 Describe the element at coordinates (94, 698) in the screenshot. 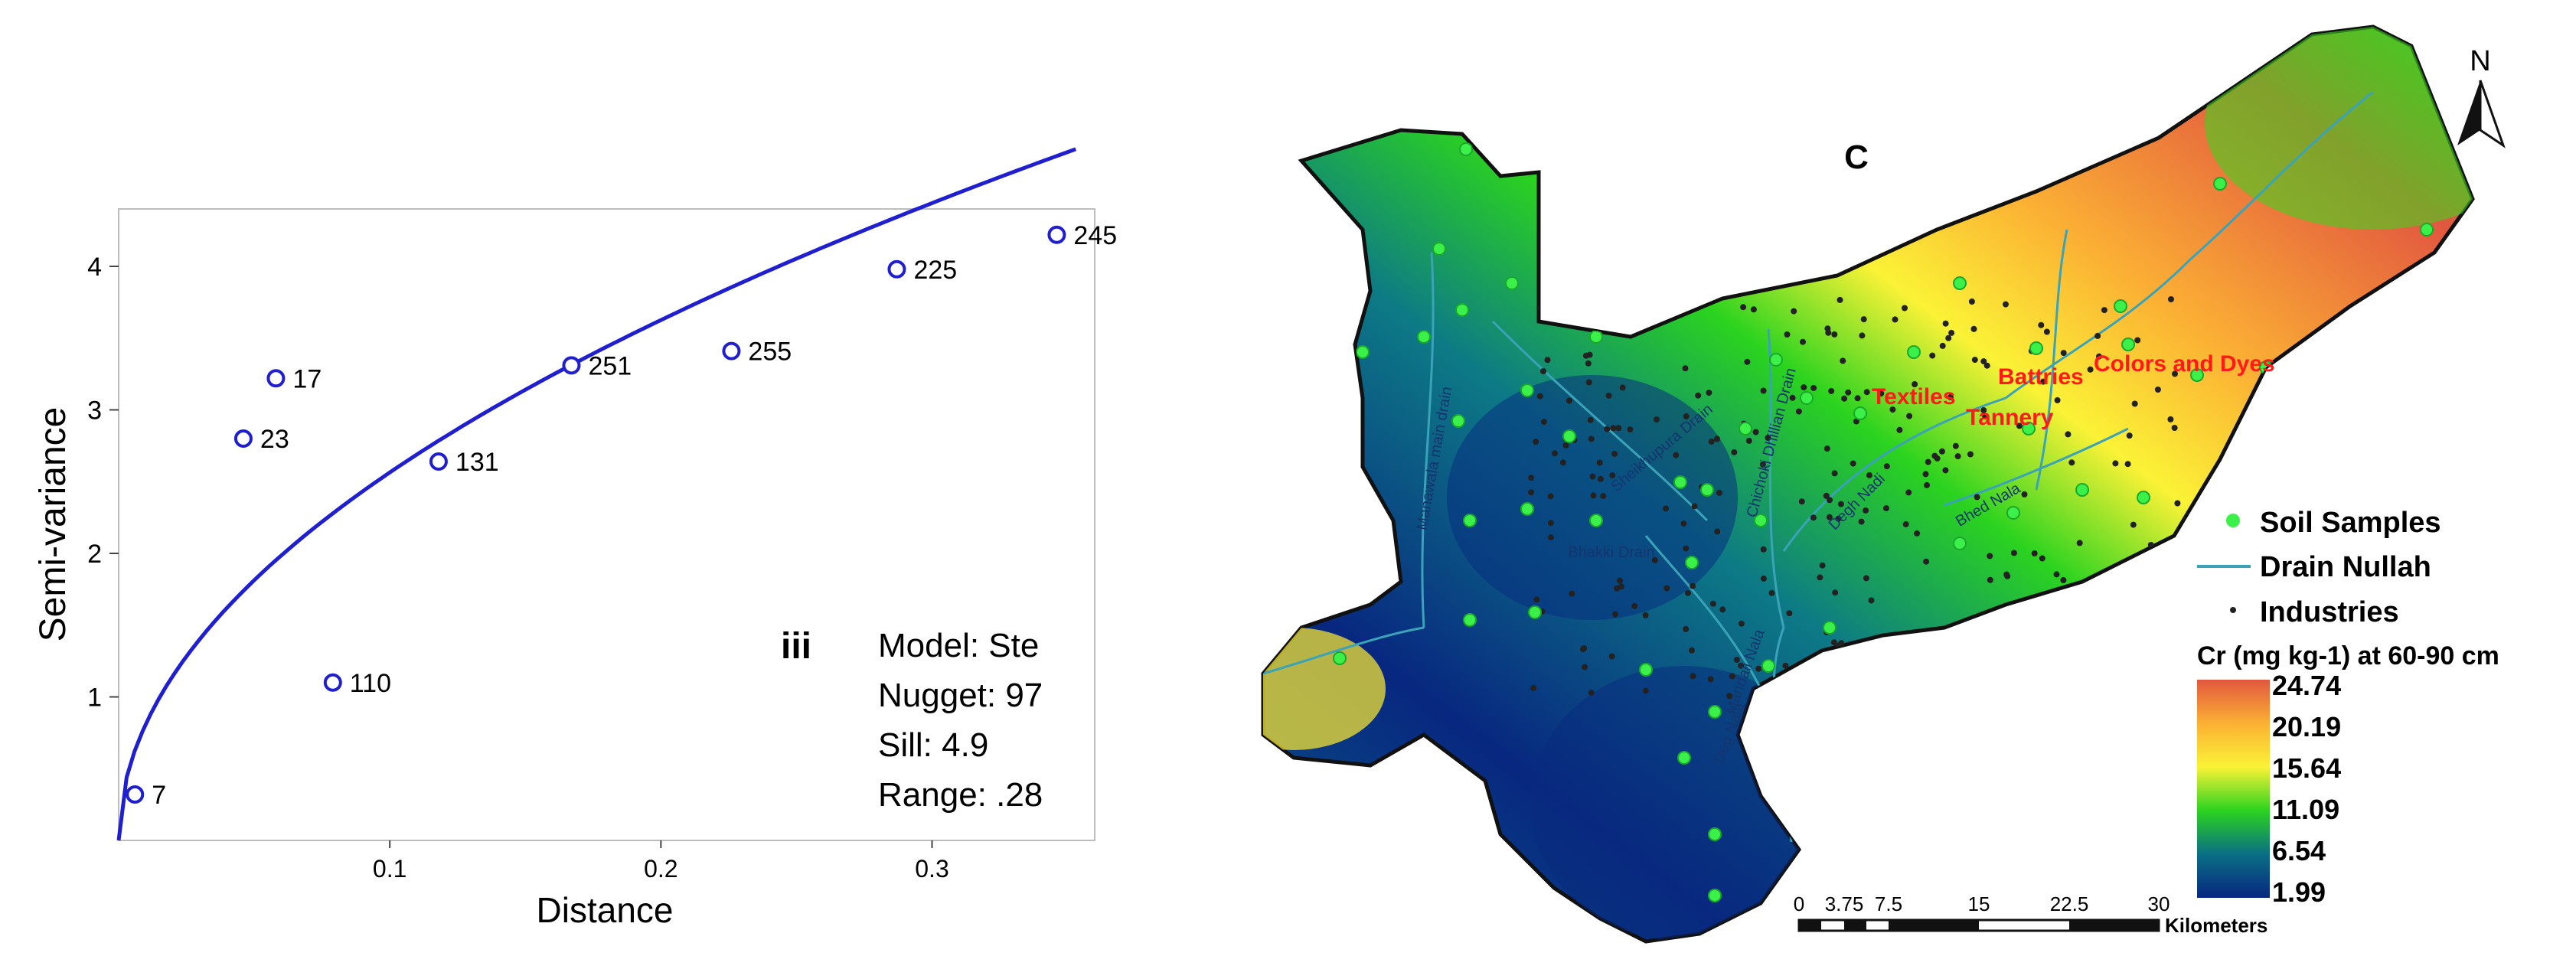

I see `y-tick-label: 1` at that location.